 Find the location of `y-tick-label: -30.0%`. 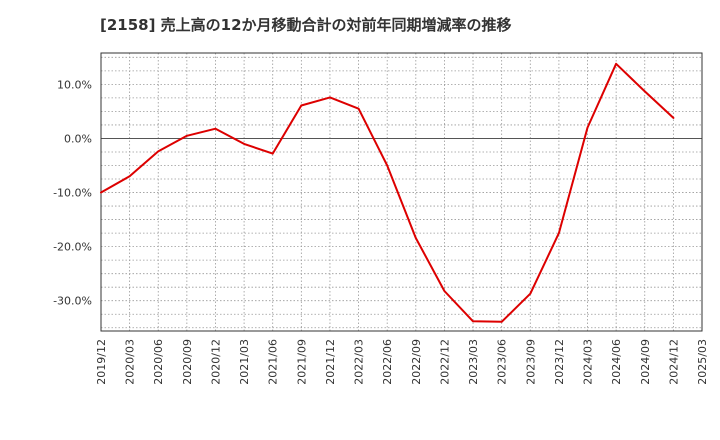

y-tick-label: -30.0% is located at coordinates (72, 301).